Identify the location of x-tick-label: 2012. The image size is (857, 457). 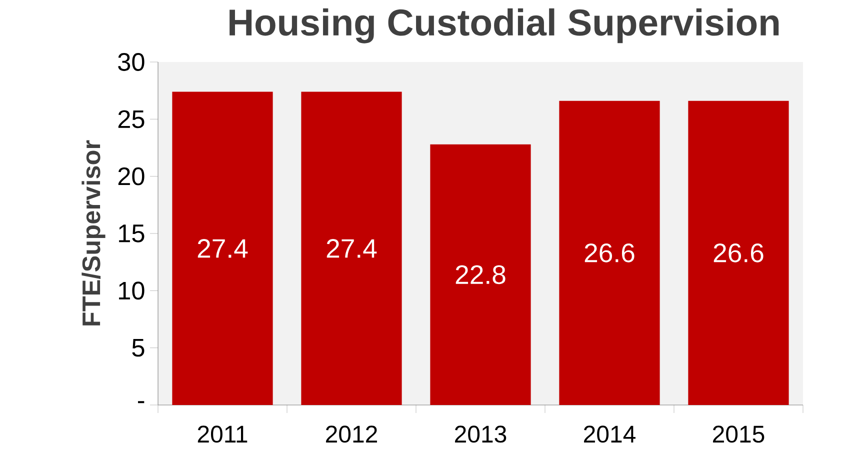
(351, 434).